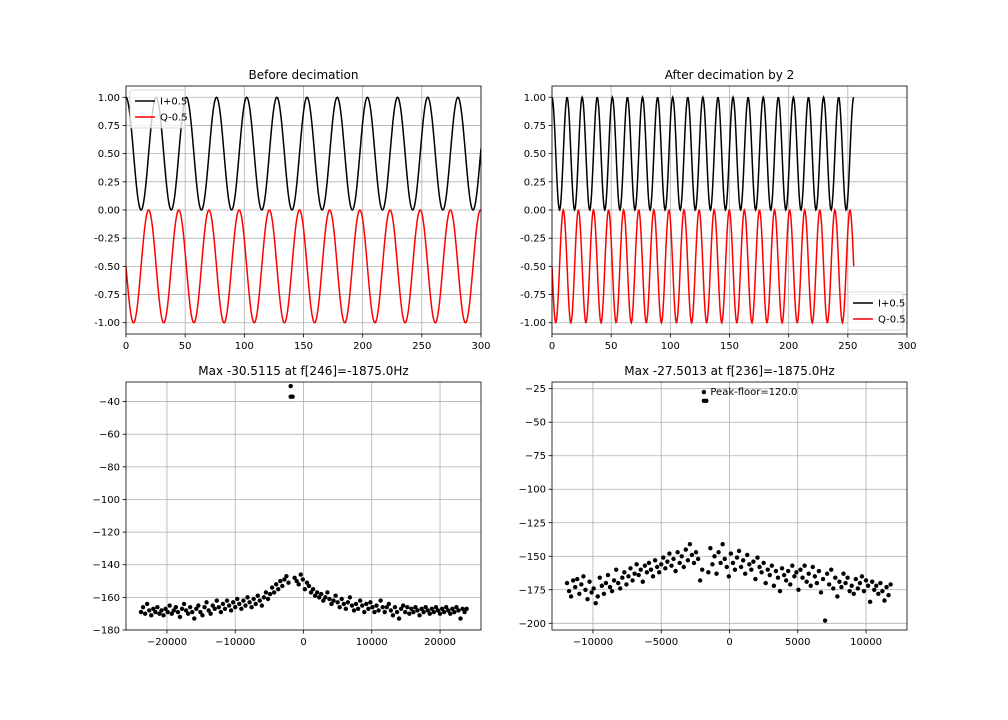  Describe the element at coordinates (107, 267) in the screenshot. I see `y-tick-label: -0.50` at that location.